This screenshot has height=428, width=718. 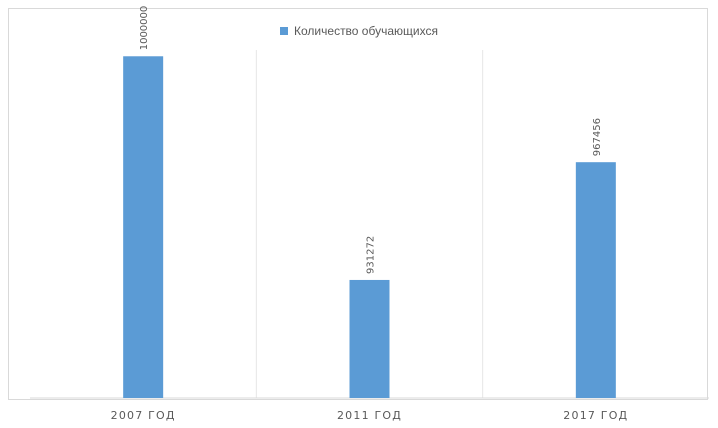 What do you see at coordinates (597, 137) in the screenshot?
I see `data-label: 967456` at bounding box center [597, 137].